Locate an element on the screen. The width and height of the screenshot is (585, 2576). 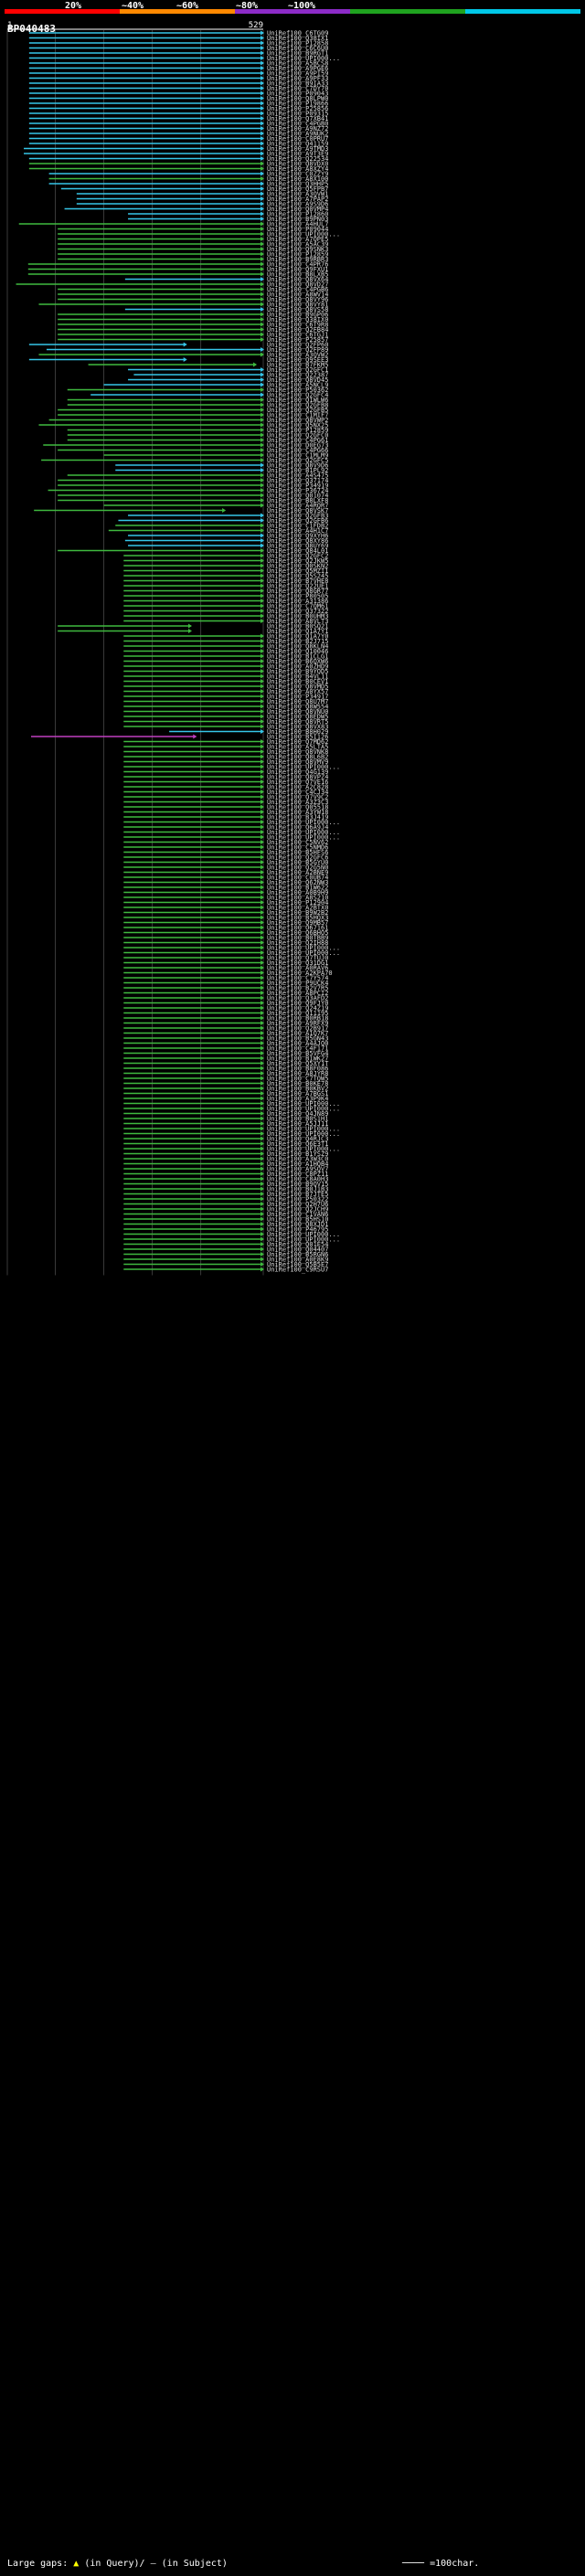
hit-row: UniRef100_Q8VWP2 is located at coordinates (189, 420).